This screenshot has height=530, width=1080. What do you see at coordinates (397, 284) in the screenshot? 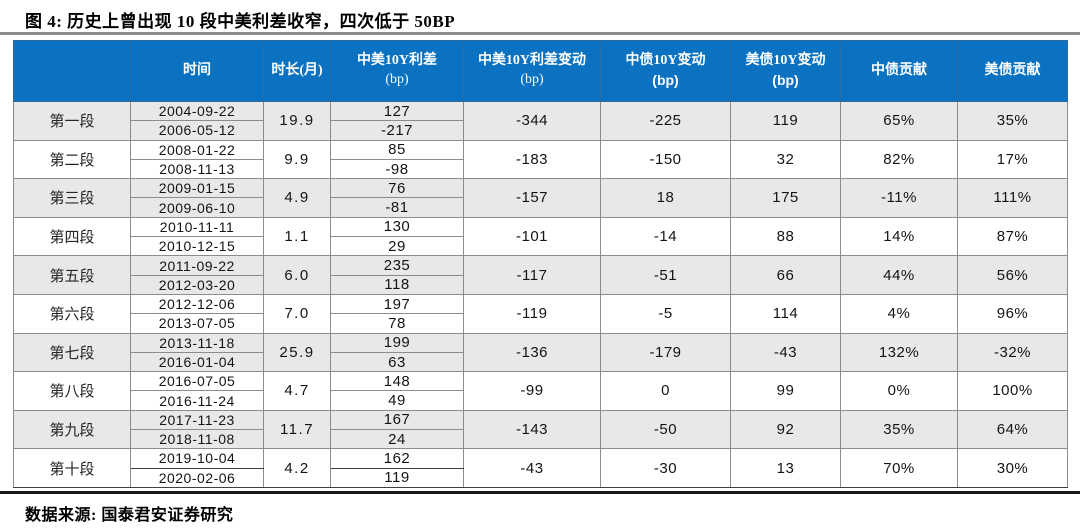
I see `spread-at-end: 118` at bounding box center [397, 284].